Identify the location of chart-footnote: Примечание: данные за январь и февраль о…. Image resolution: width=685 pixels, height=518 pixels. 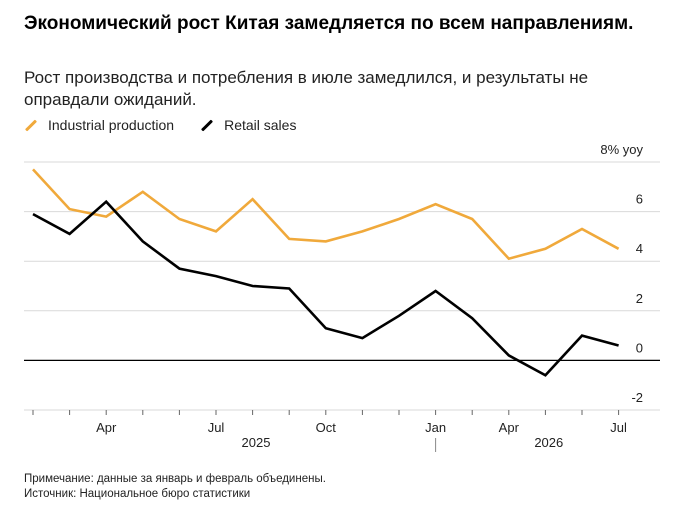
(175, 487).